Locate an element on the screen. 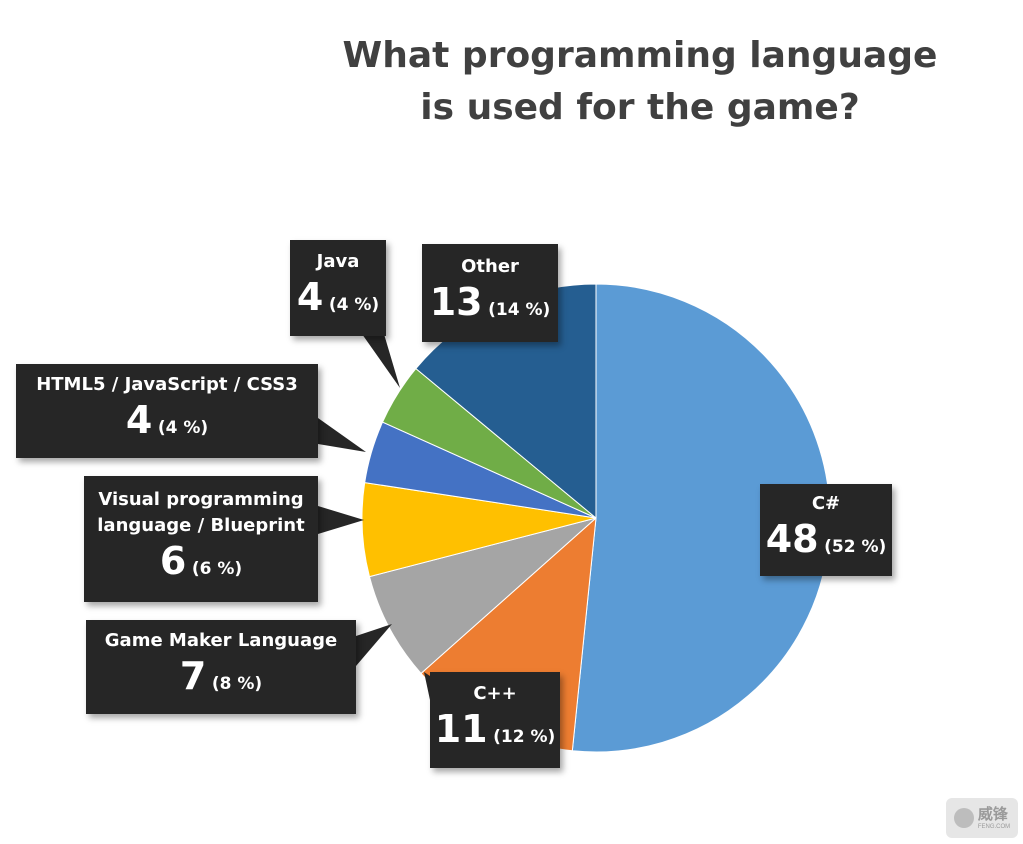  pointer-html5 is located at coordinates (342, 435).